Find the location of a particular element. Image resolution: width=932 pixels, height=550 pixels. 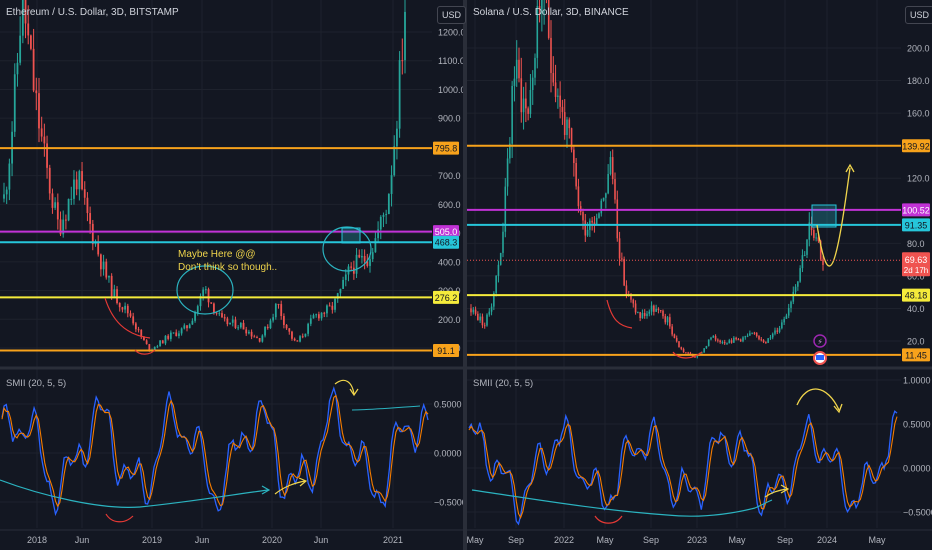

indicator-y-tick-label: 0.0000 is located at coordinates (917, 469).